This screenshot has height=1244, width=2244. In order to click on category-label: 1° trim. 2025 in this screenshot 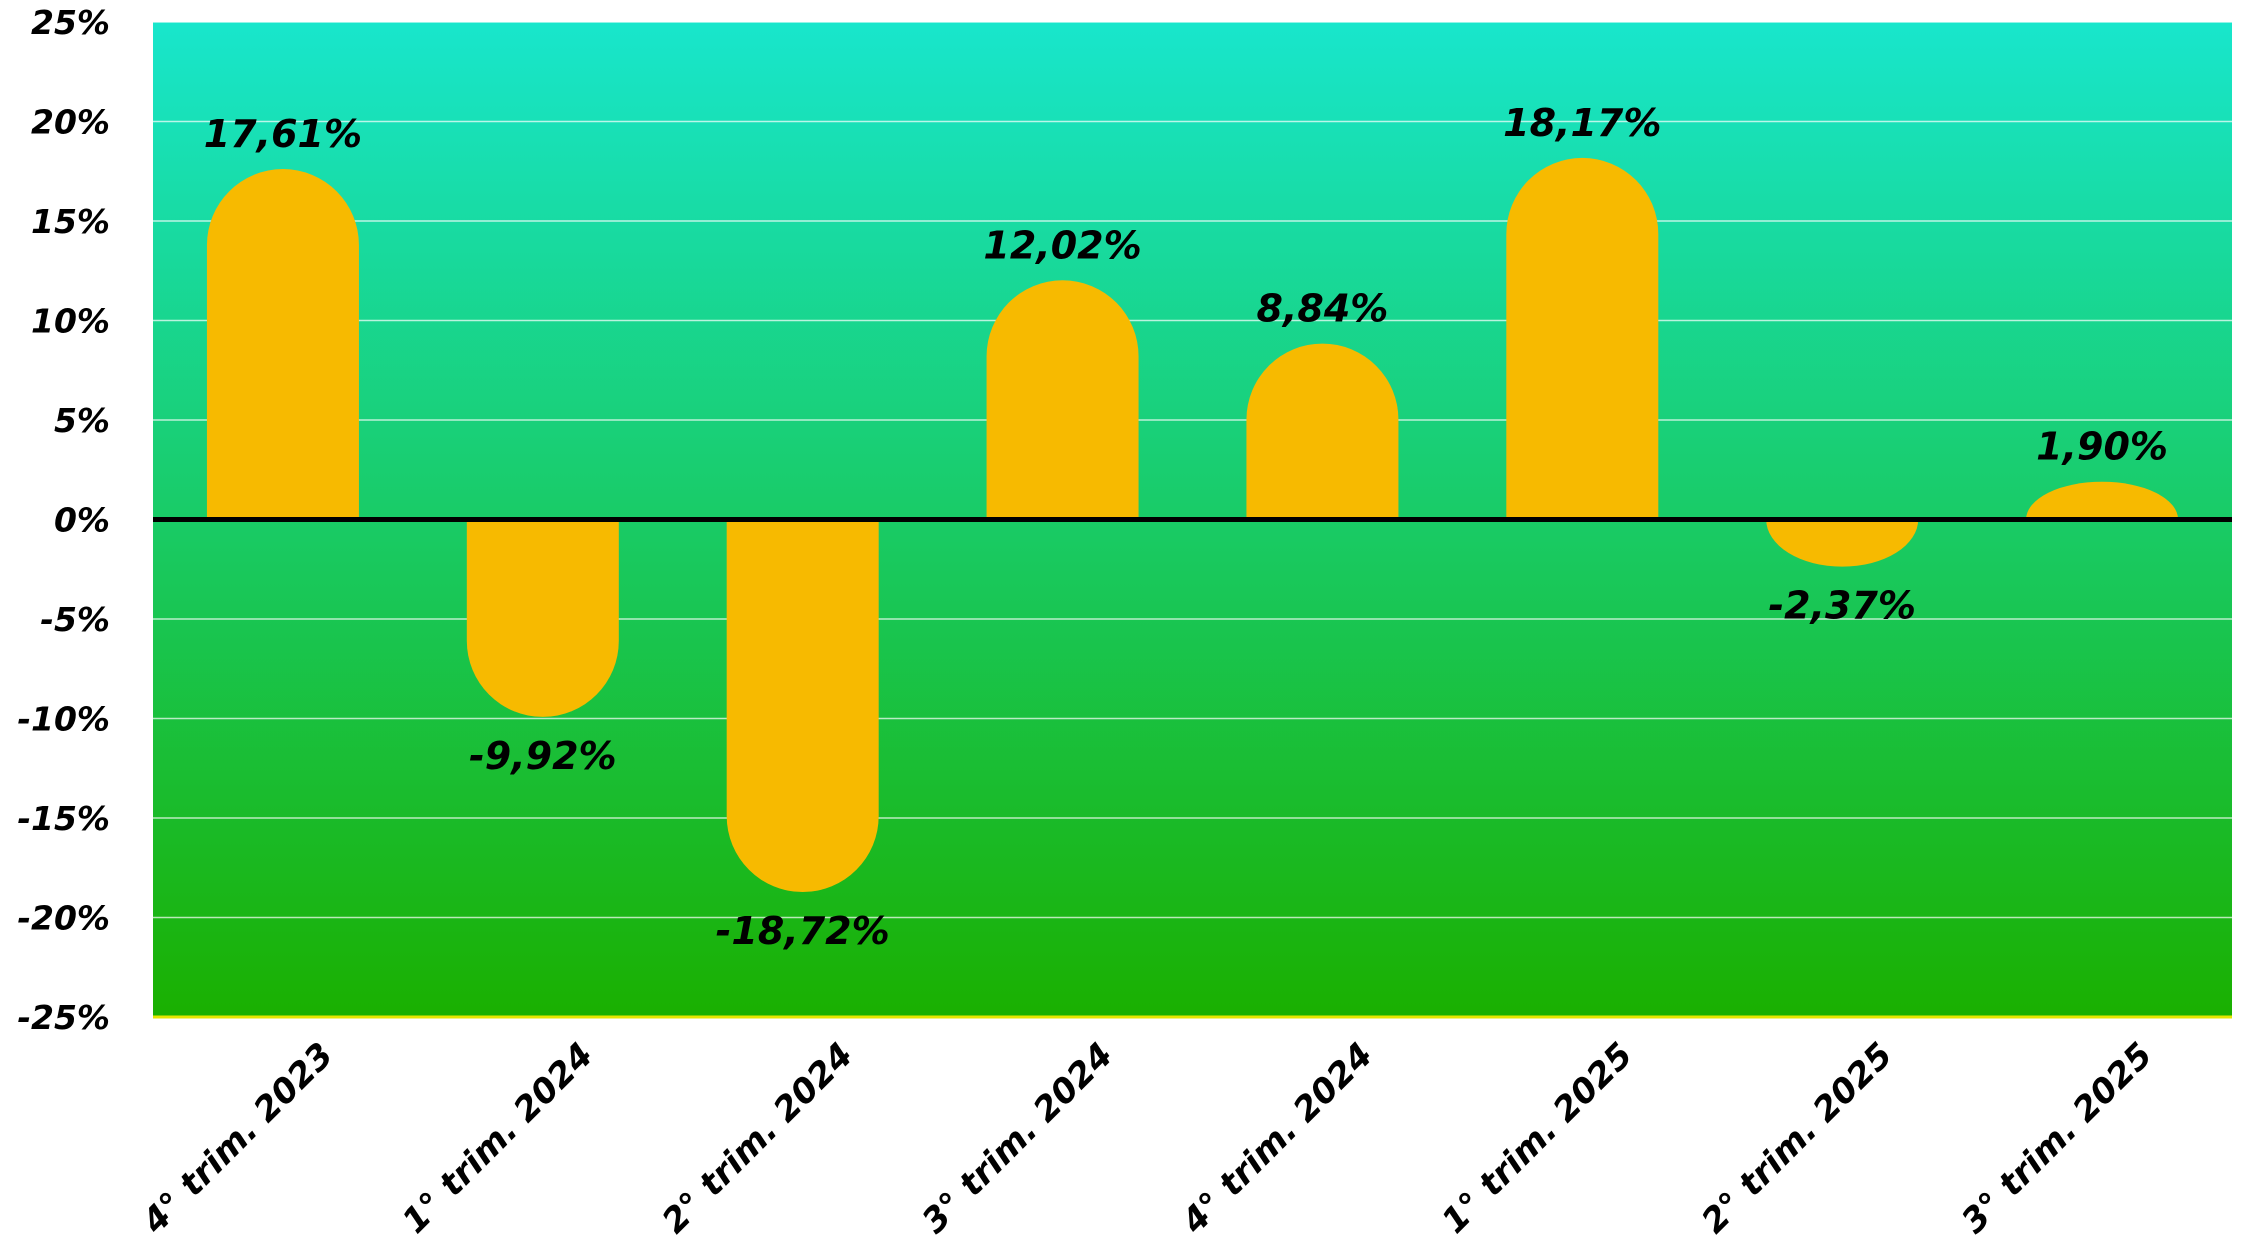, I will do `click(1537, 1138)`.